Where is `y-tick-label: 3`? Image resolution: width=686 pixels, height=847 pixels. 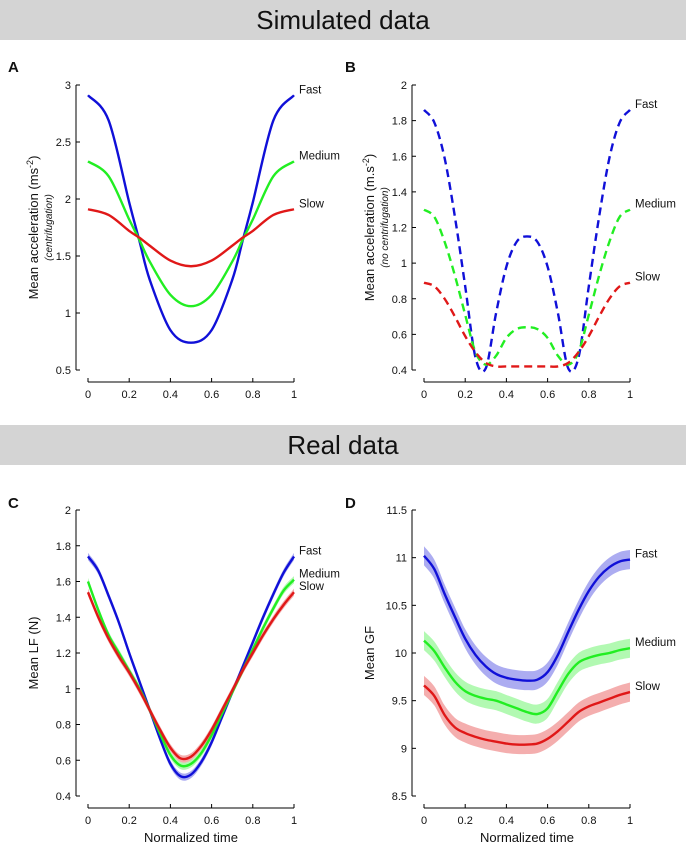
y-tick-label: 3 is located at coordinates (68, 86).